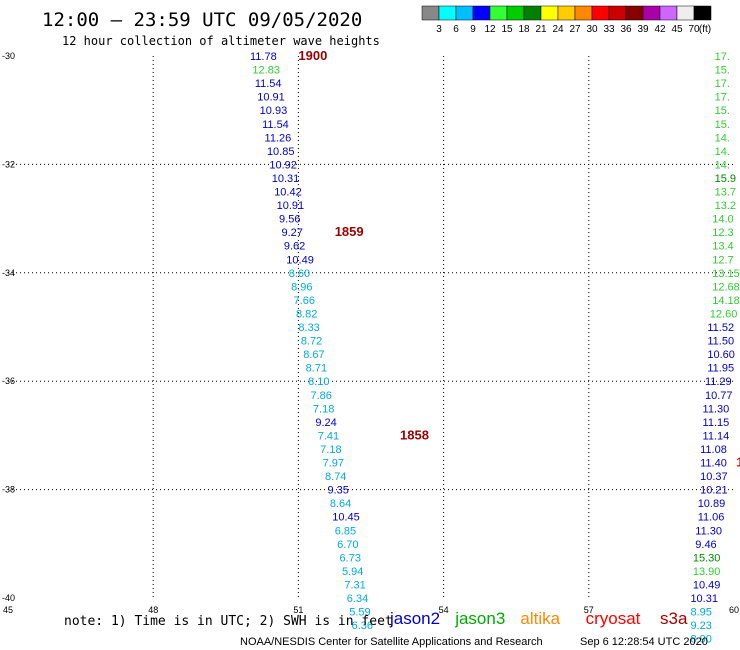 This screenshot has width=740, height=650. Describe the element at coordinates (609, 29) in the screenshot. I see `colorbar-label: 33` at that location.